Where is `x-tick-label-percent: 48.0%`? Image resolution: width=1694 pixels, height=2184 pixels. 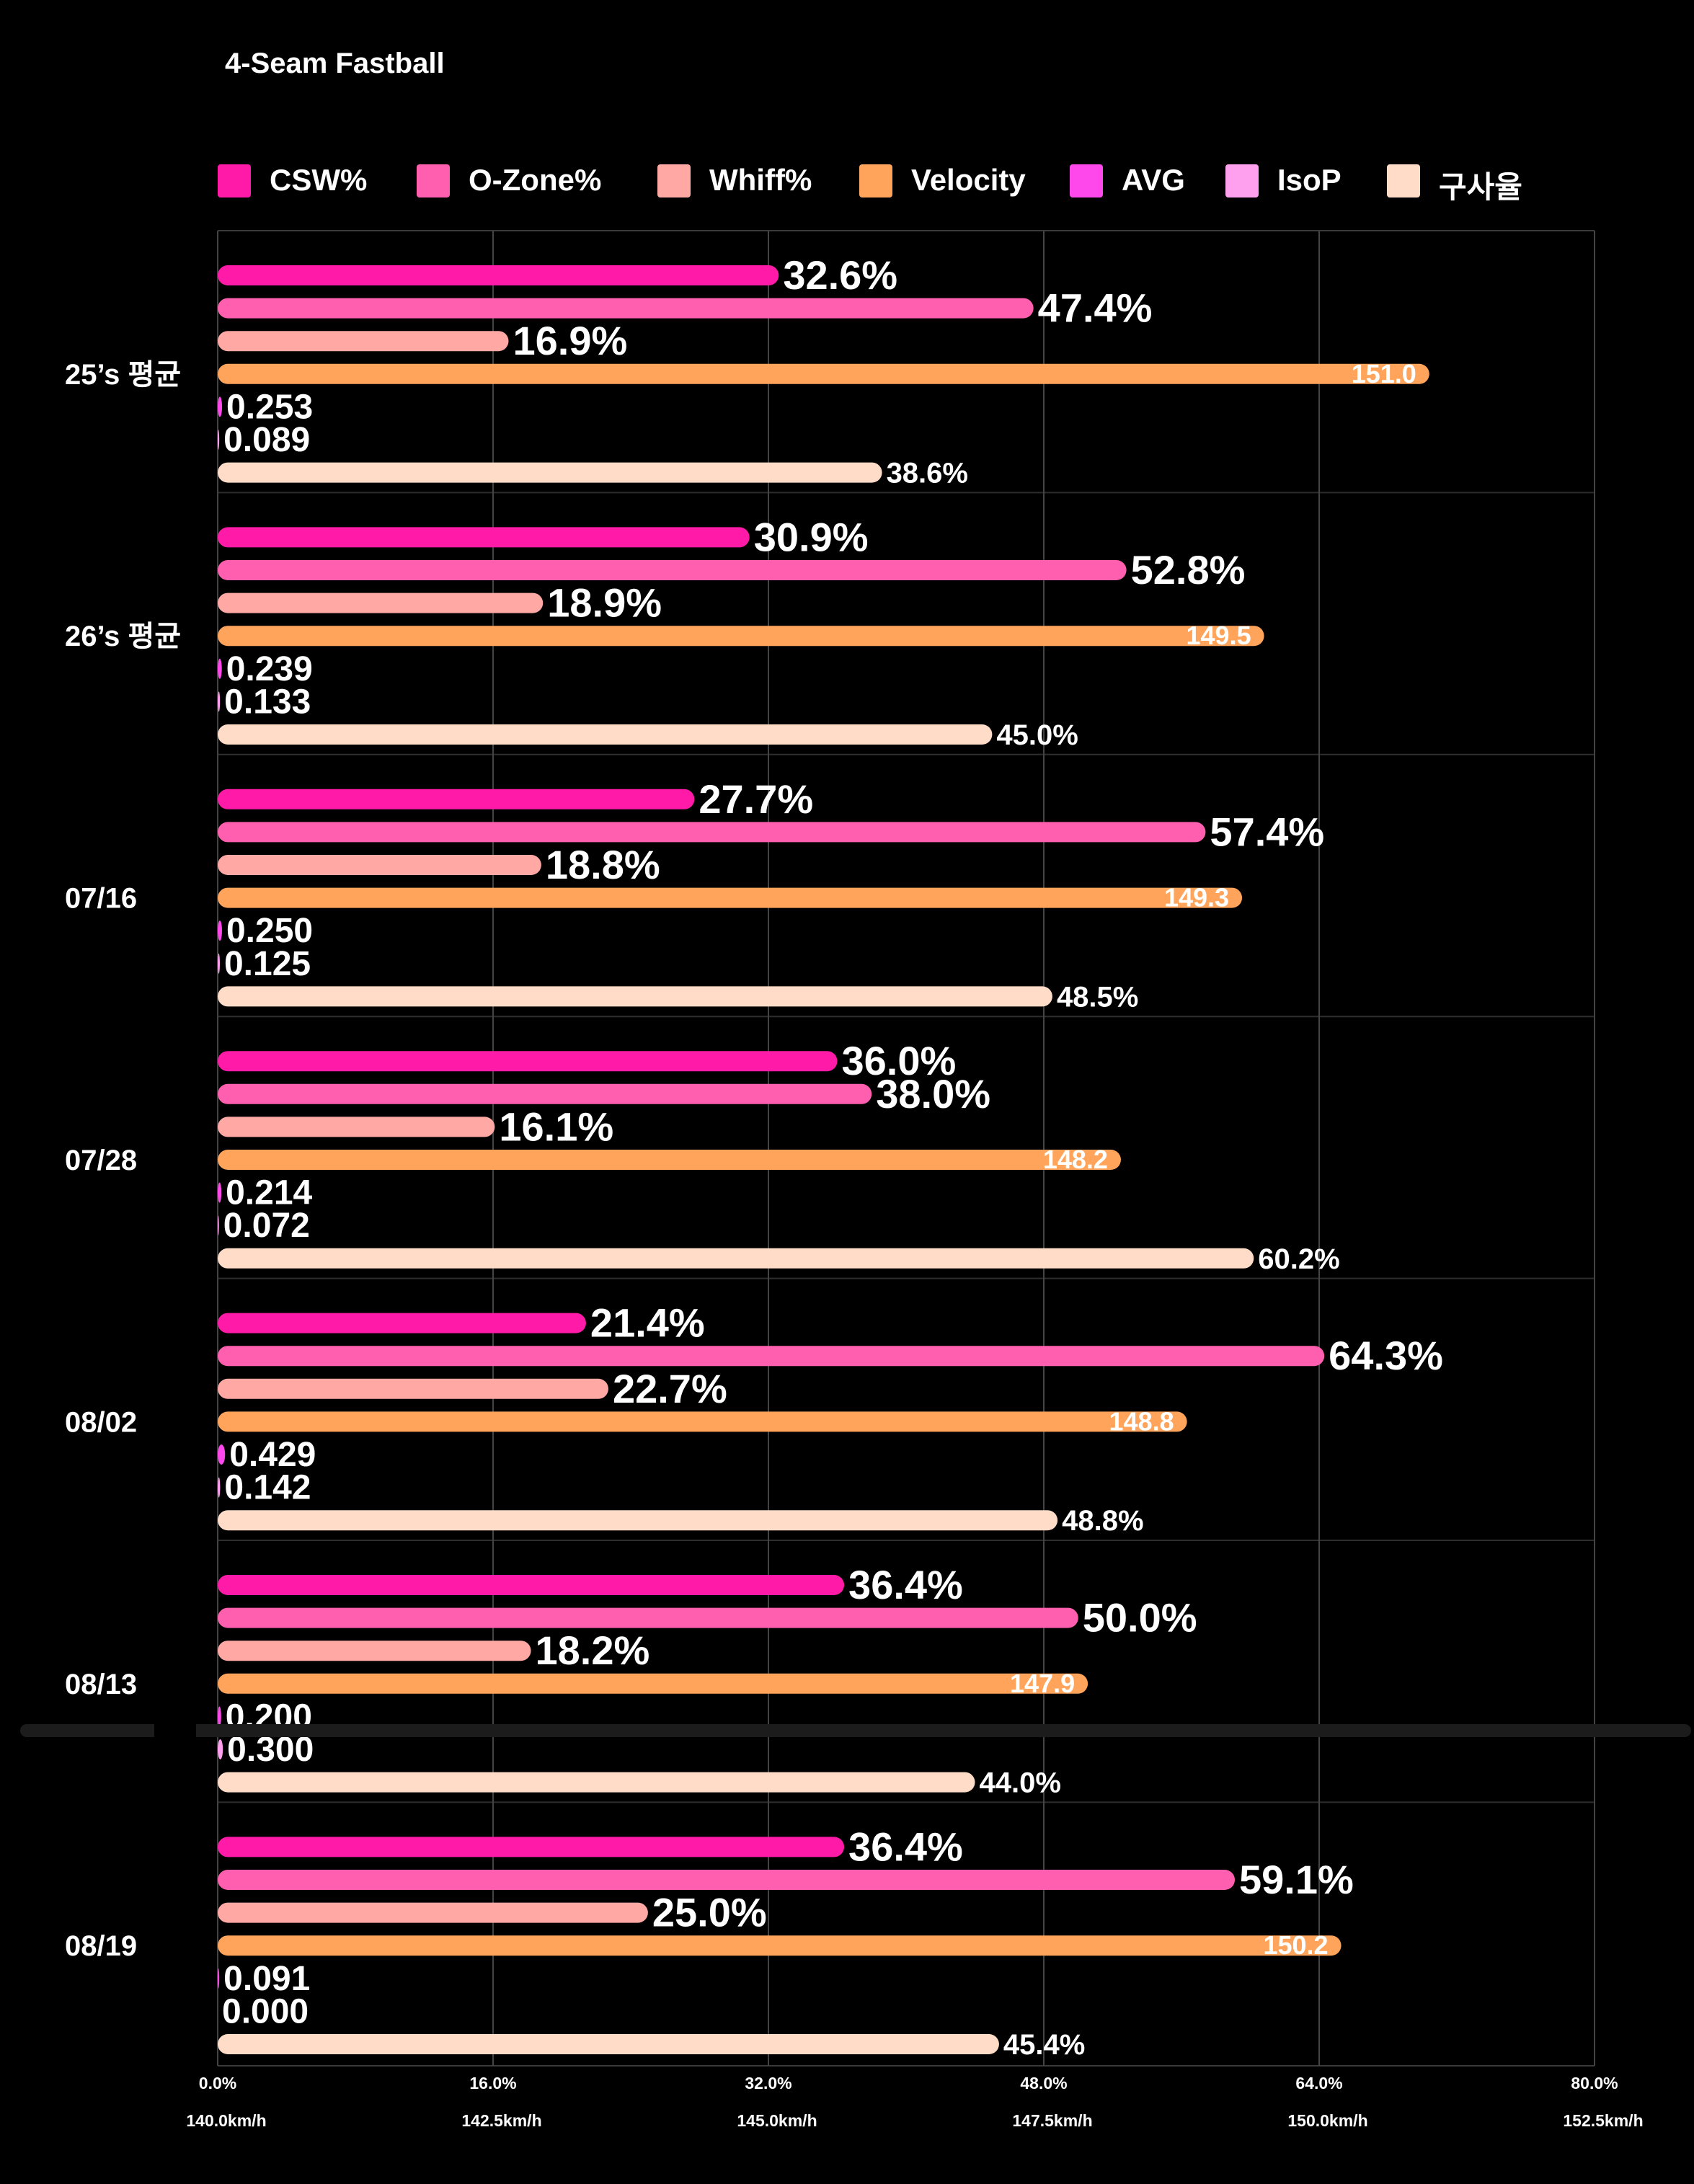
x-tick-label-percent: 48.0% is located at coordinates (1043, 2083).